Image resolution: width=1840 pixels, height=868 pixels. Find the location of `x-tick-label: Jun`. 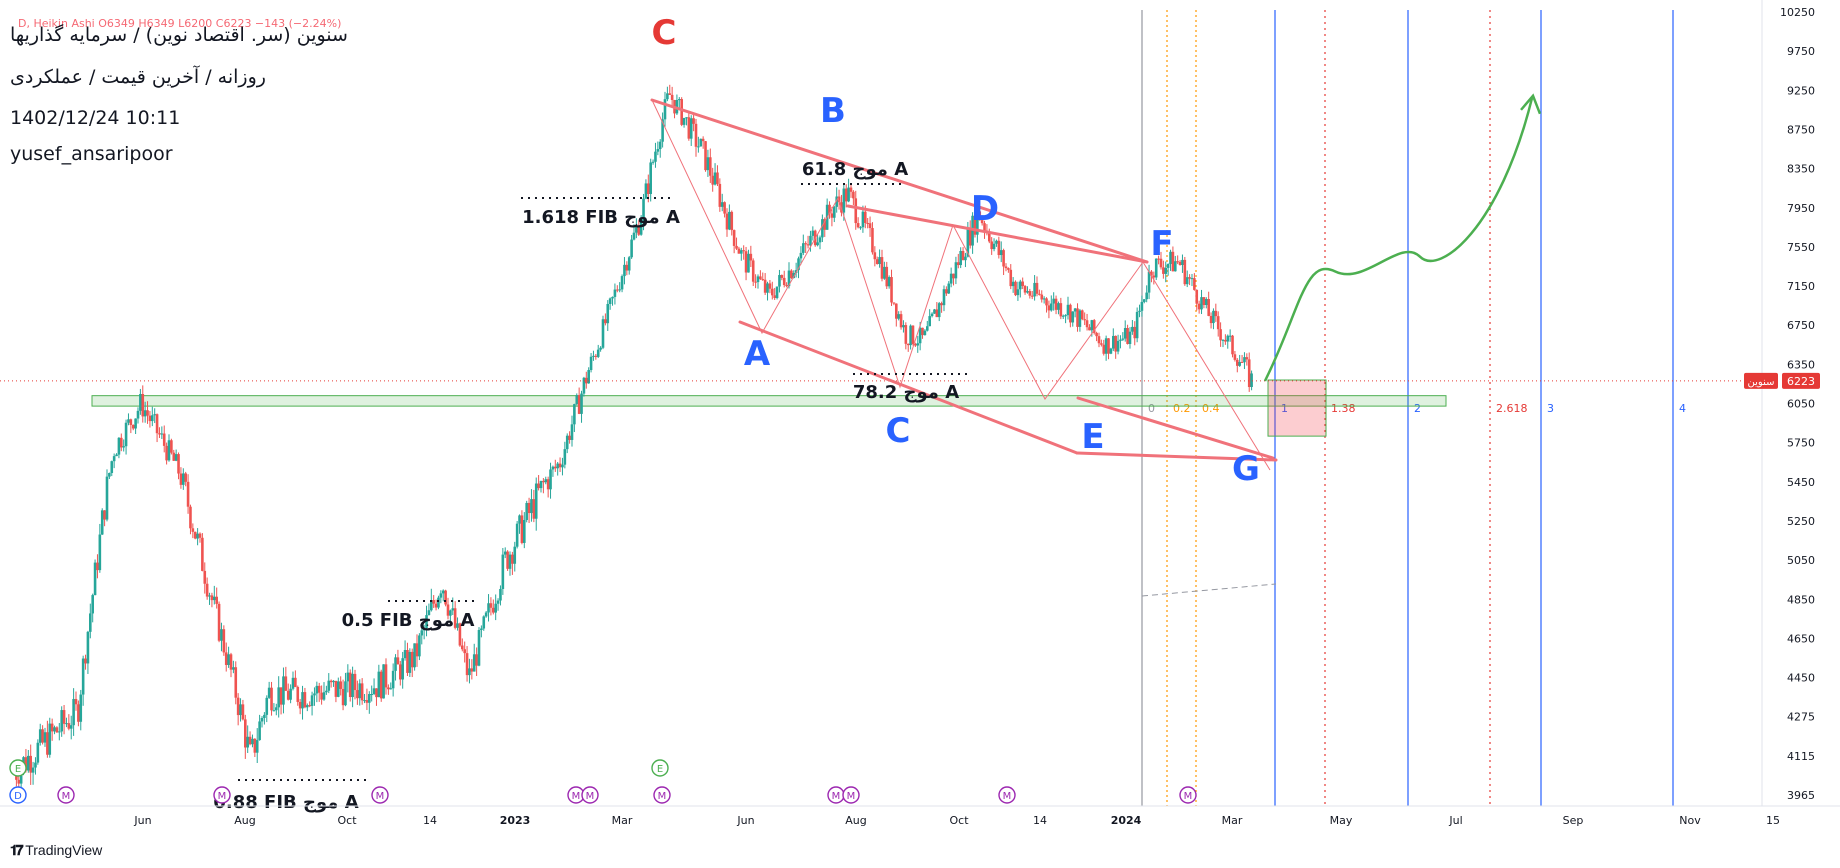

x-tick-label: Jun is located at coordinates (745, 820).